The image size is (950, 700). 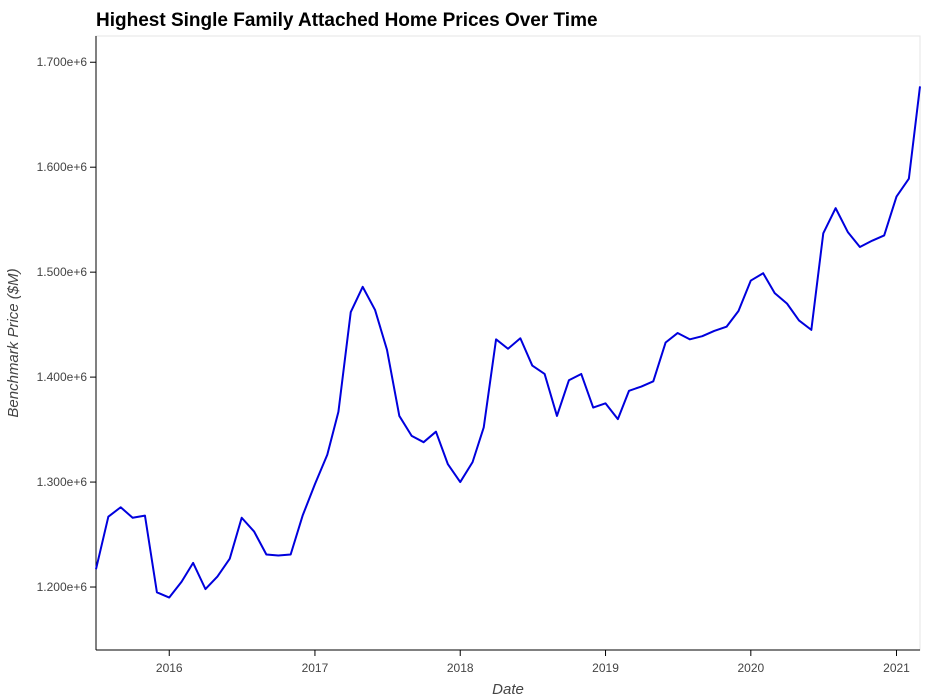 What do you see at coordinates (750, 668) in the screenshot?
I see `x-tick-label: 2020` at bounding box center [750, 668].